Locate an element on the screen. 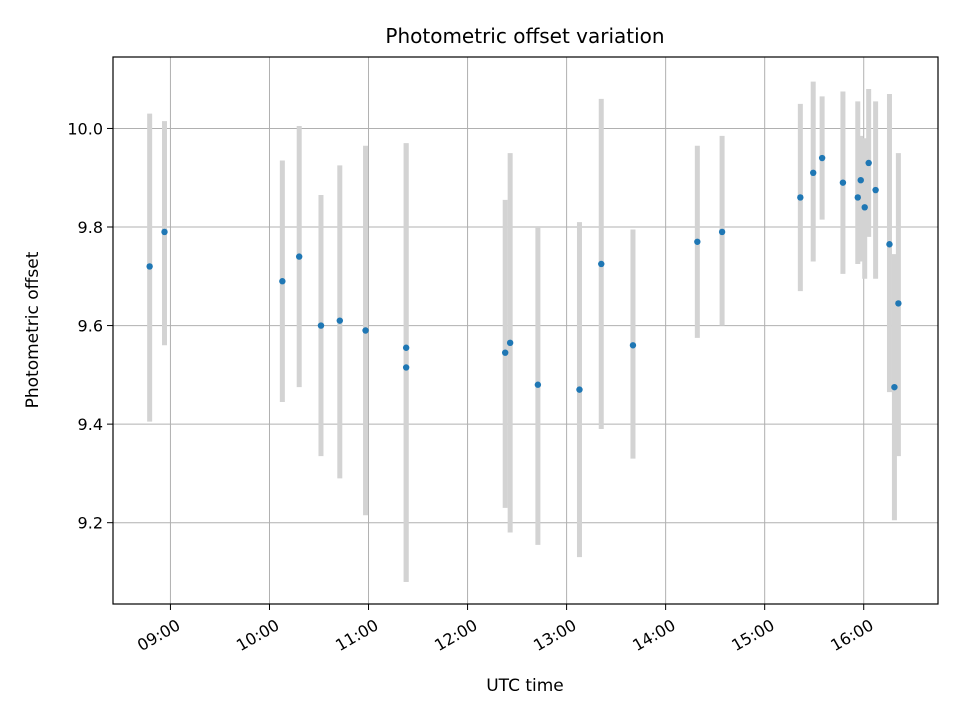 This screenshot has width=960, height=720. y-axis-ticks: 9.2 9.4 9.6 9.8 10.0 is located at coordinates (90, 326).